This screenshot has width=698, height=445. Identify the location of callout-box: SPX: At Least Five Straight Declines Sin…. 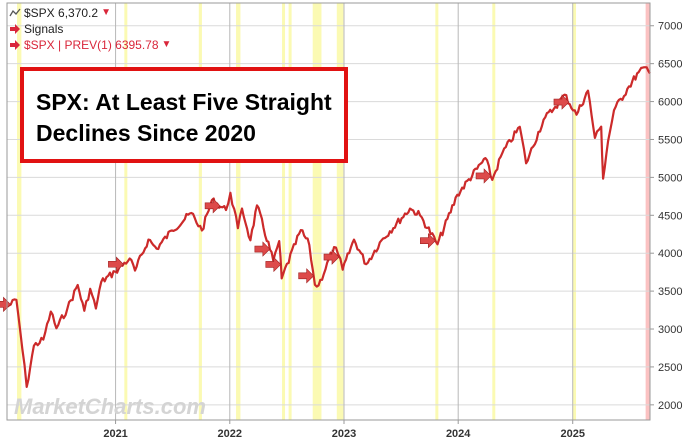
(184, 115).